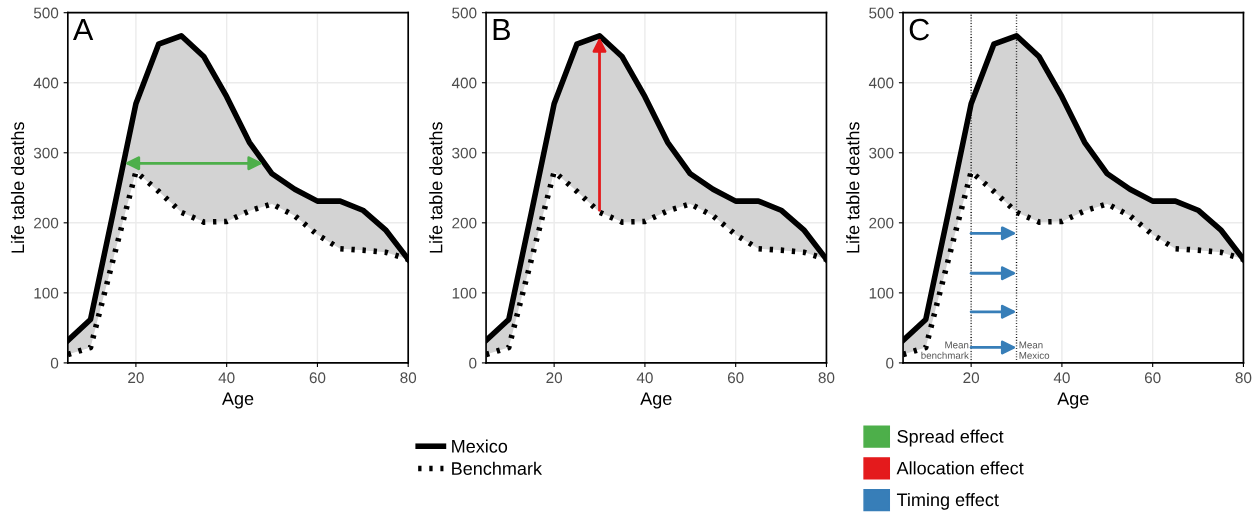 This screenshot has width=1256, height=529. Describe the element at coordinates (1034, 350) in the screenshot. I see `ref-line-label: Mean Mexico` at that location.